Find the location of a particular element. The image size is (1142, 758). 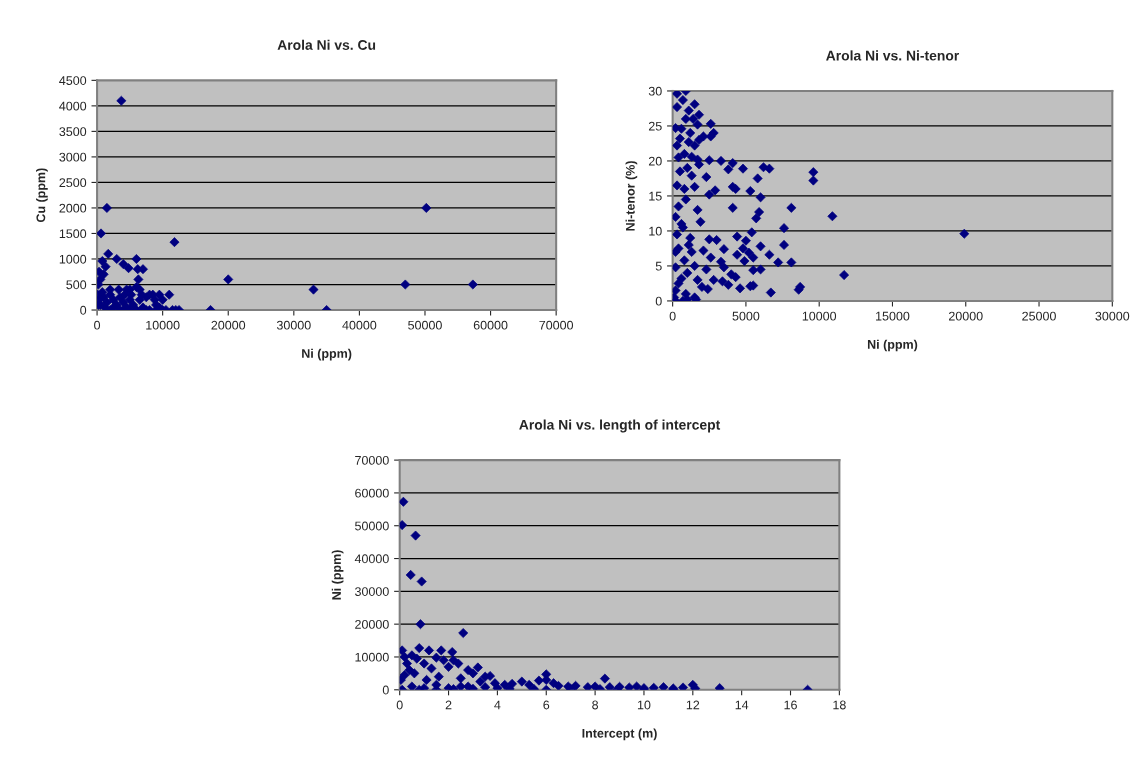

y-tick-label: 20000 is located at coordinates (372, 624).